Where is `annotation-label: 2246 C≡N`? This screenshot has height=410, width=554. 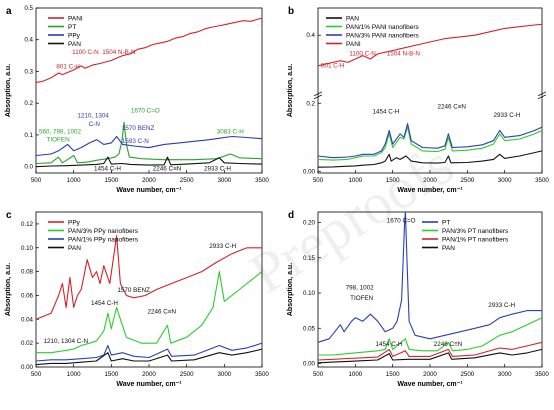
annotation-label: 2246 C≡N is located at coordinates (451, 106).